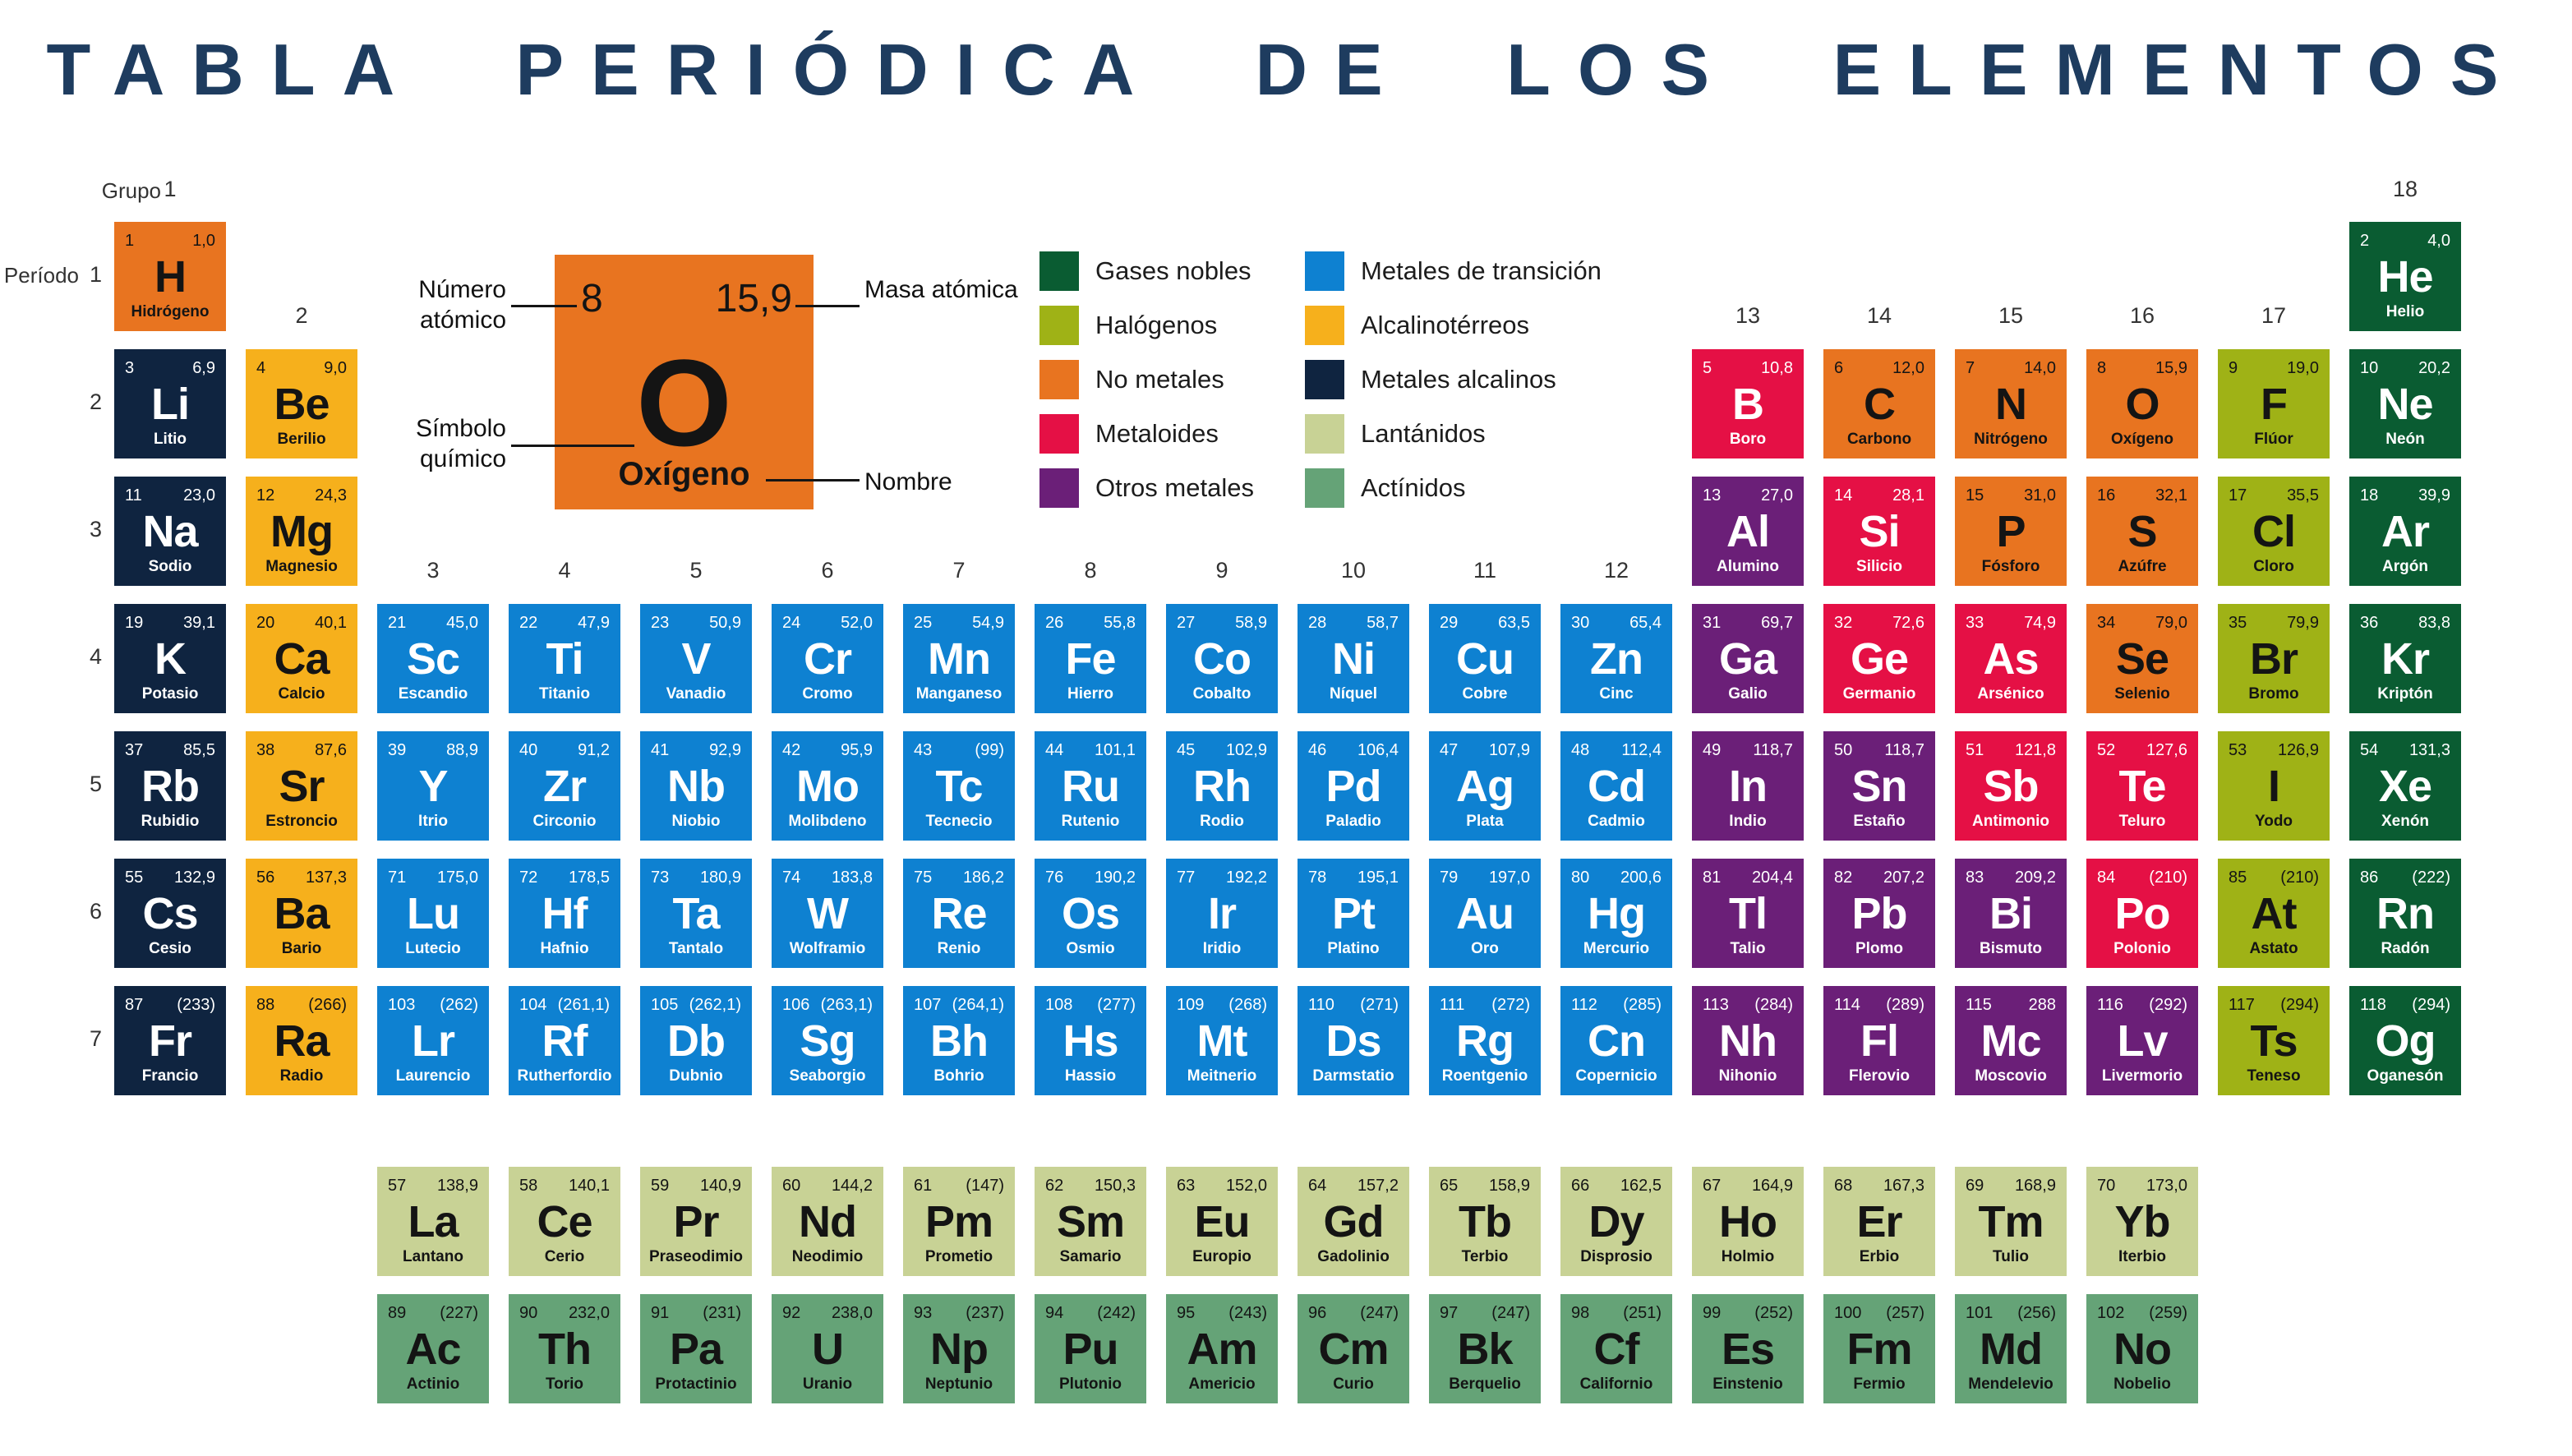  I want to click on element-Bi: 83 209,2 Bi Bismuto, so click(2011, 913).